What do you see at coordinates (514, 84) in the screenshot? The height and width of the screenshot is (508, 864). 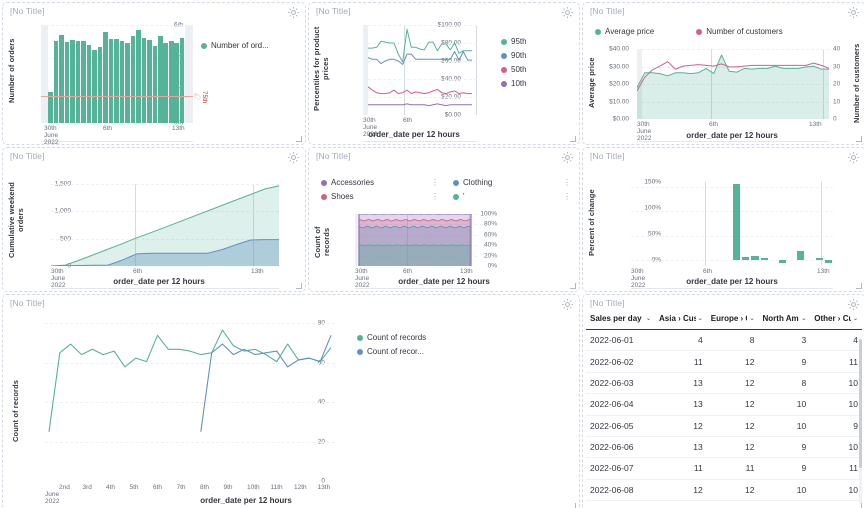 I see `legend-item: 10th` at bounding box center [514, 84].